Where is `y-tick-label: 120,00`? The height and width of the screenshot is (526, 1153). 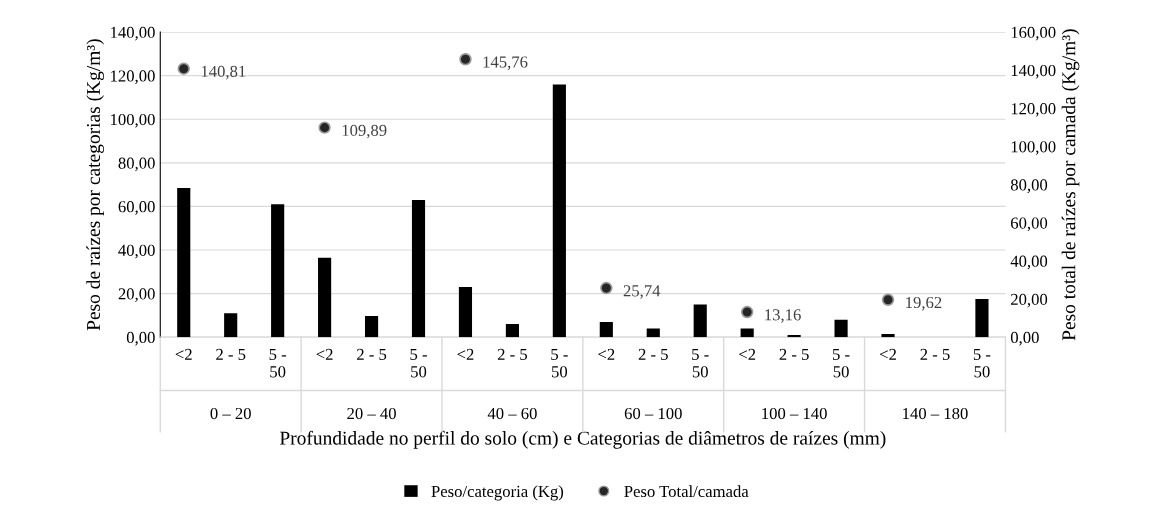
y-tick-label: 120,00 is located at coordinates (133, 77).